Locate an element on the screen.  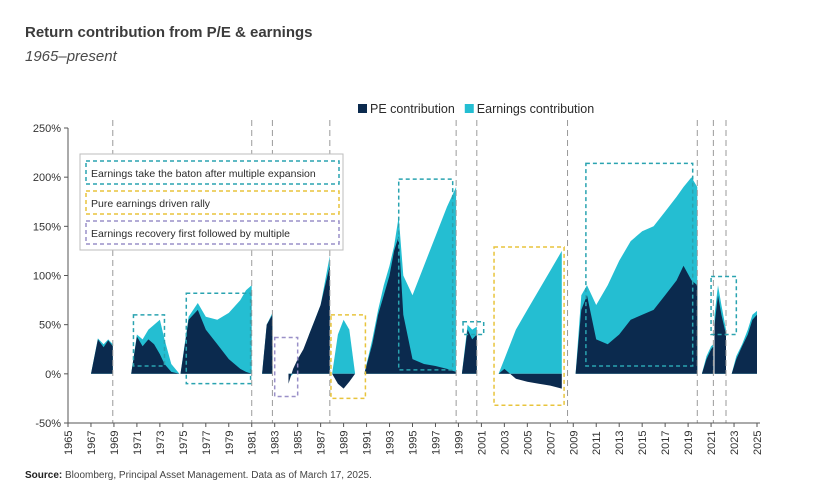
y-tick-labels: -50% 0% 50% 100% 150% 200% 250% is located at coordinates (50, 276).